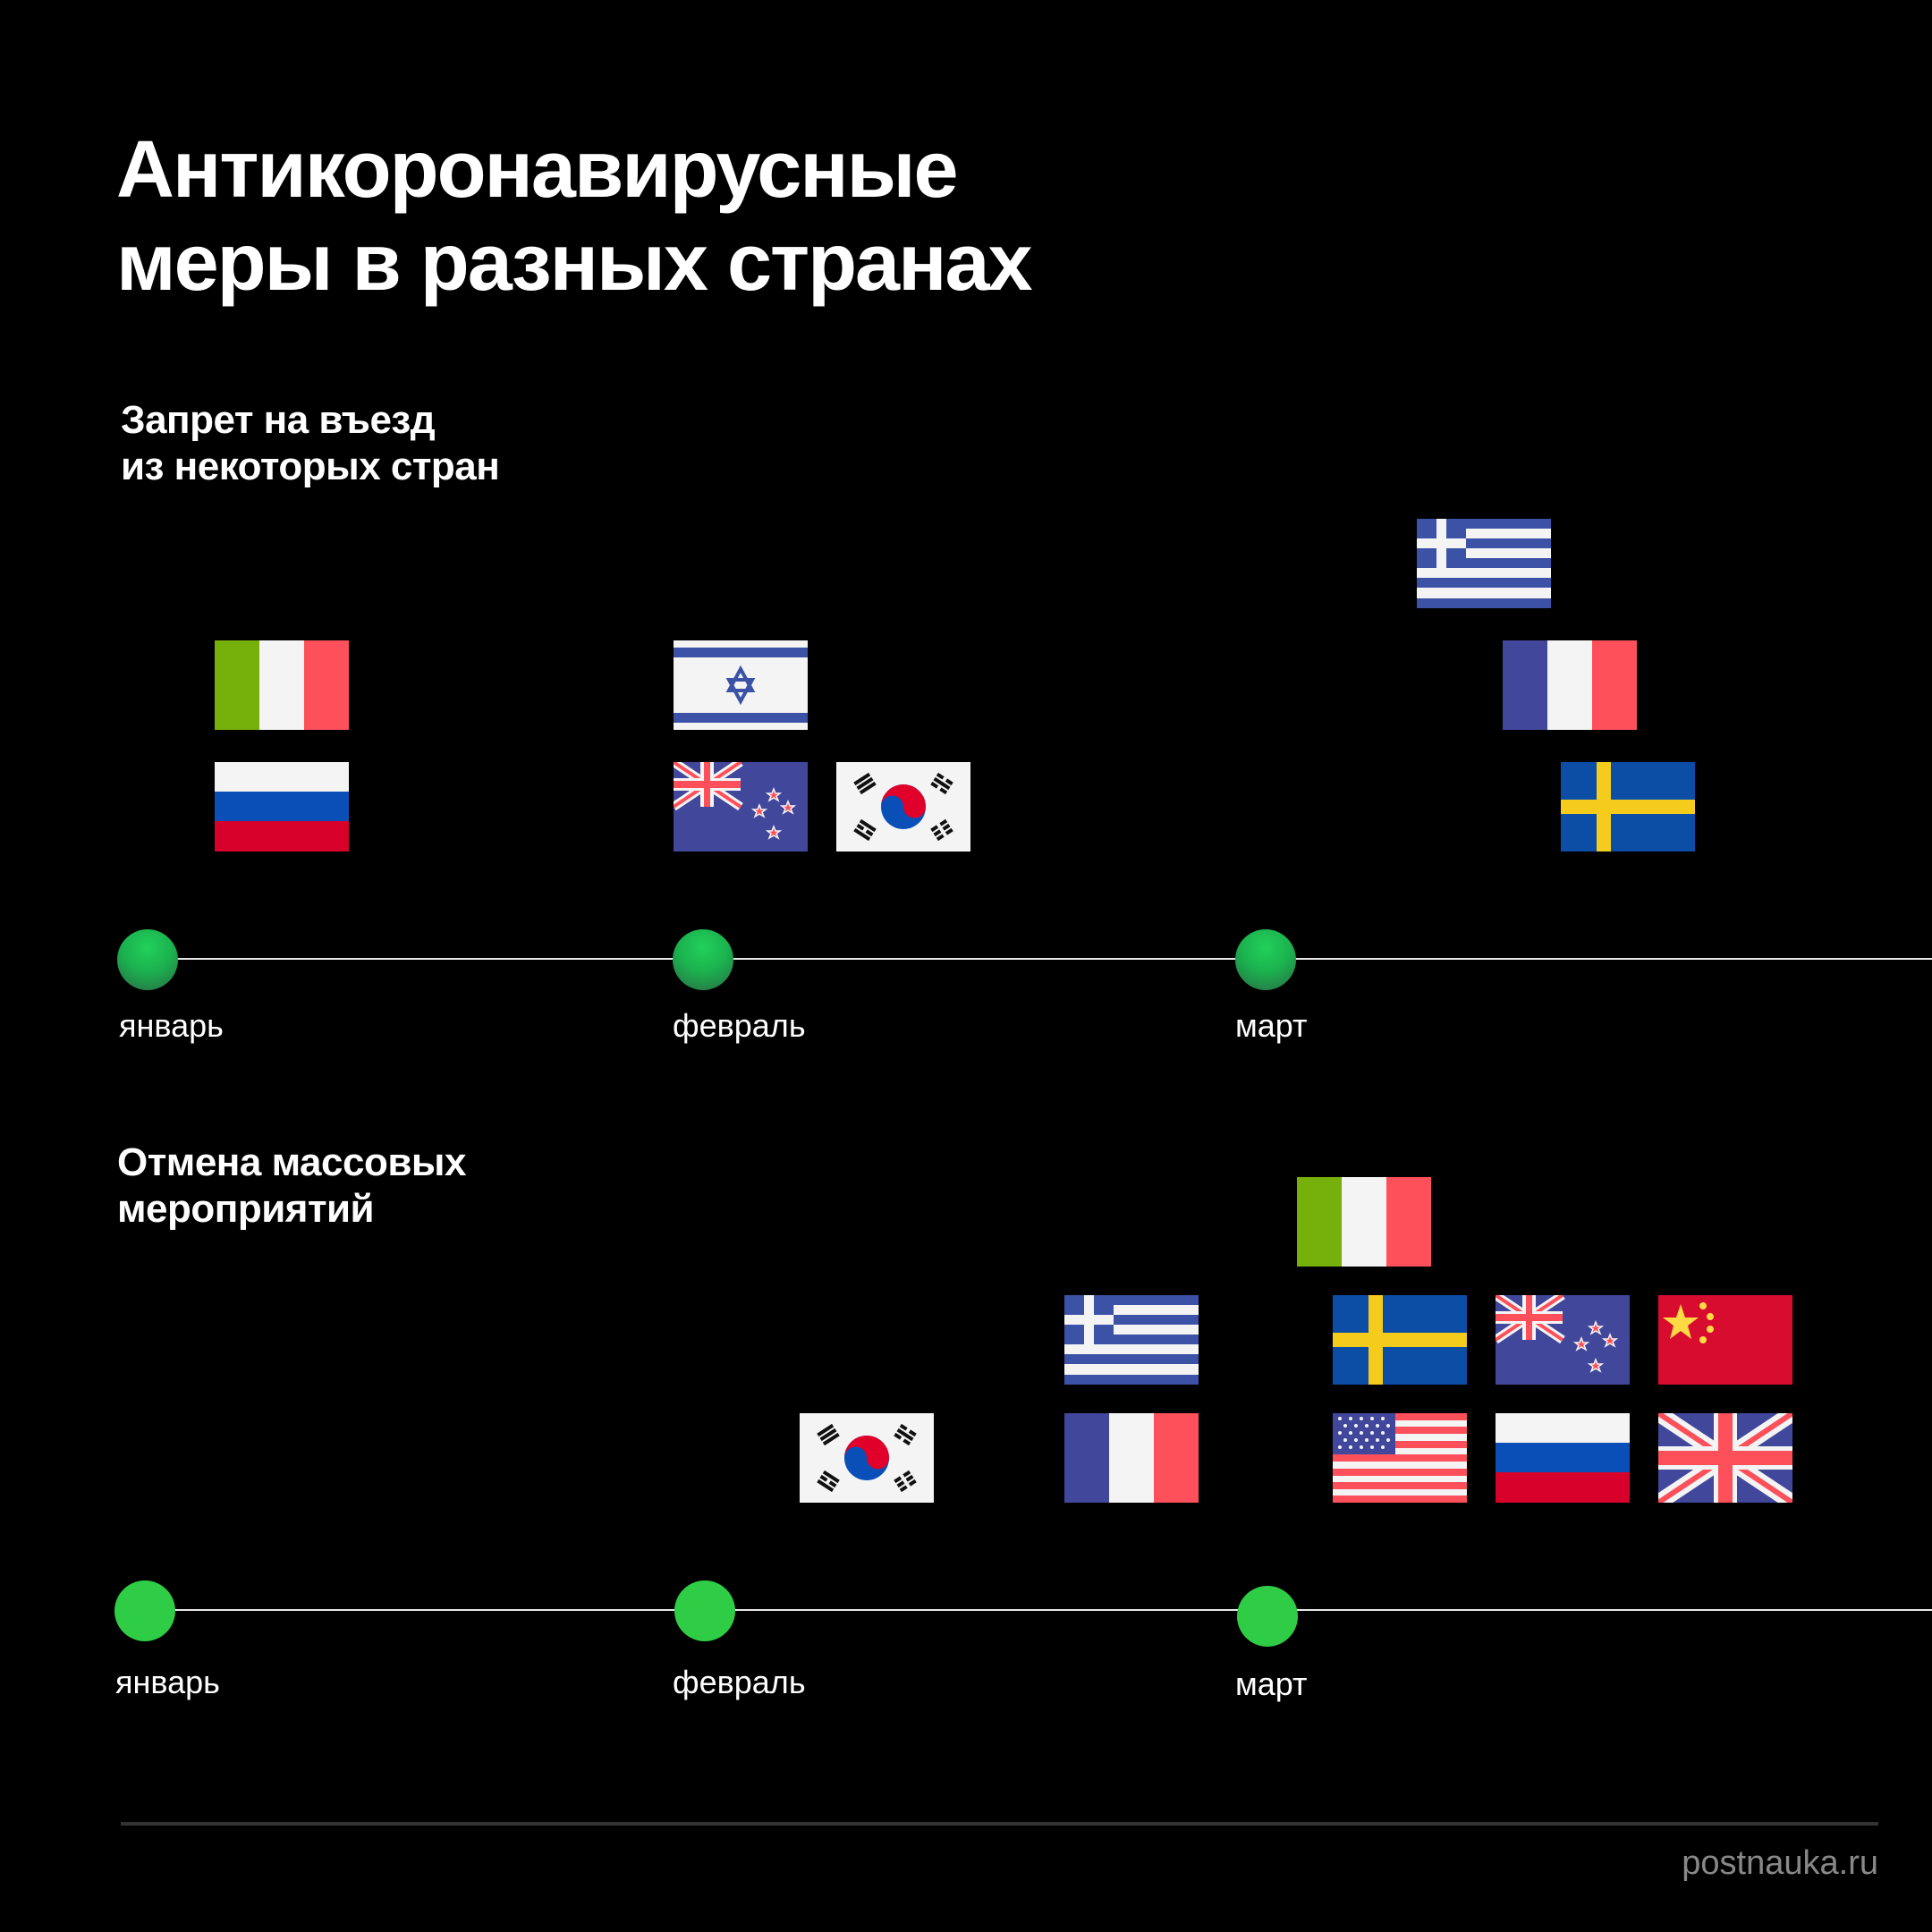 The width and height of the screenshot is (1932, 1932). I want to click on section1-flag-sweden, so click(1628, 807).